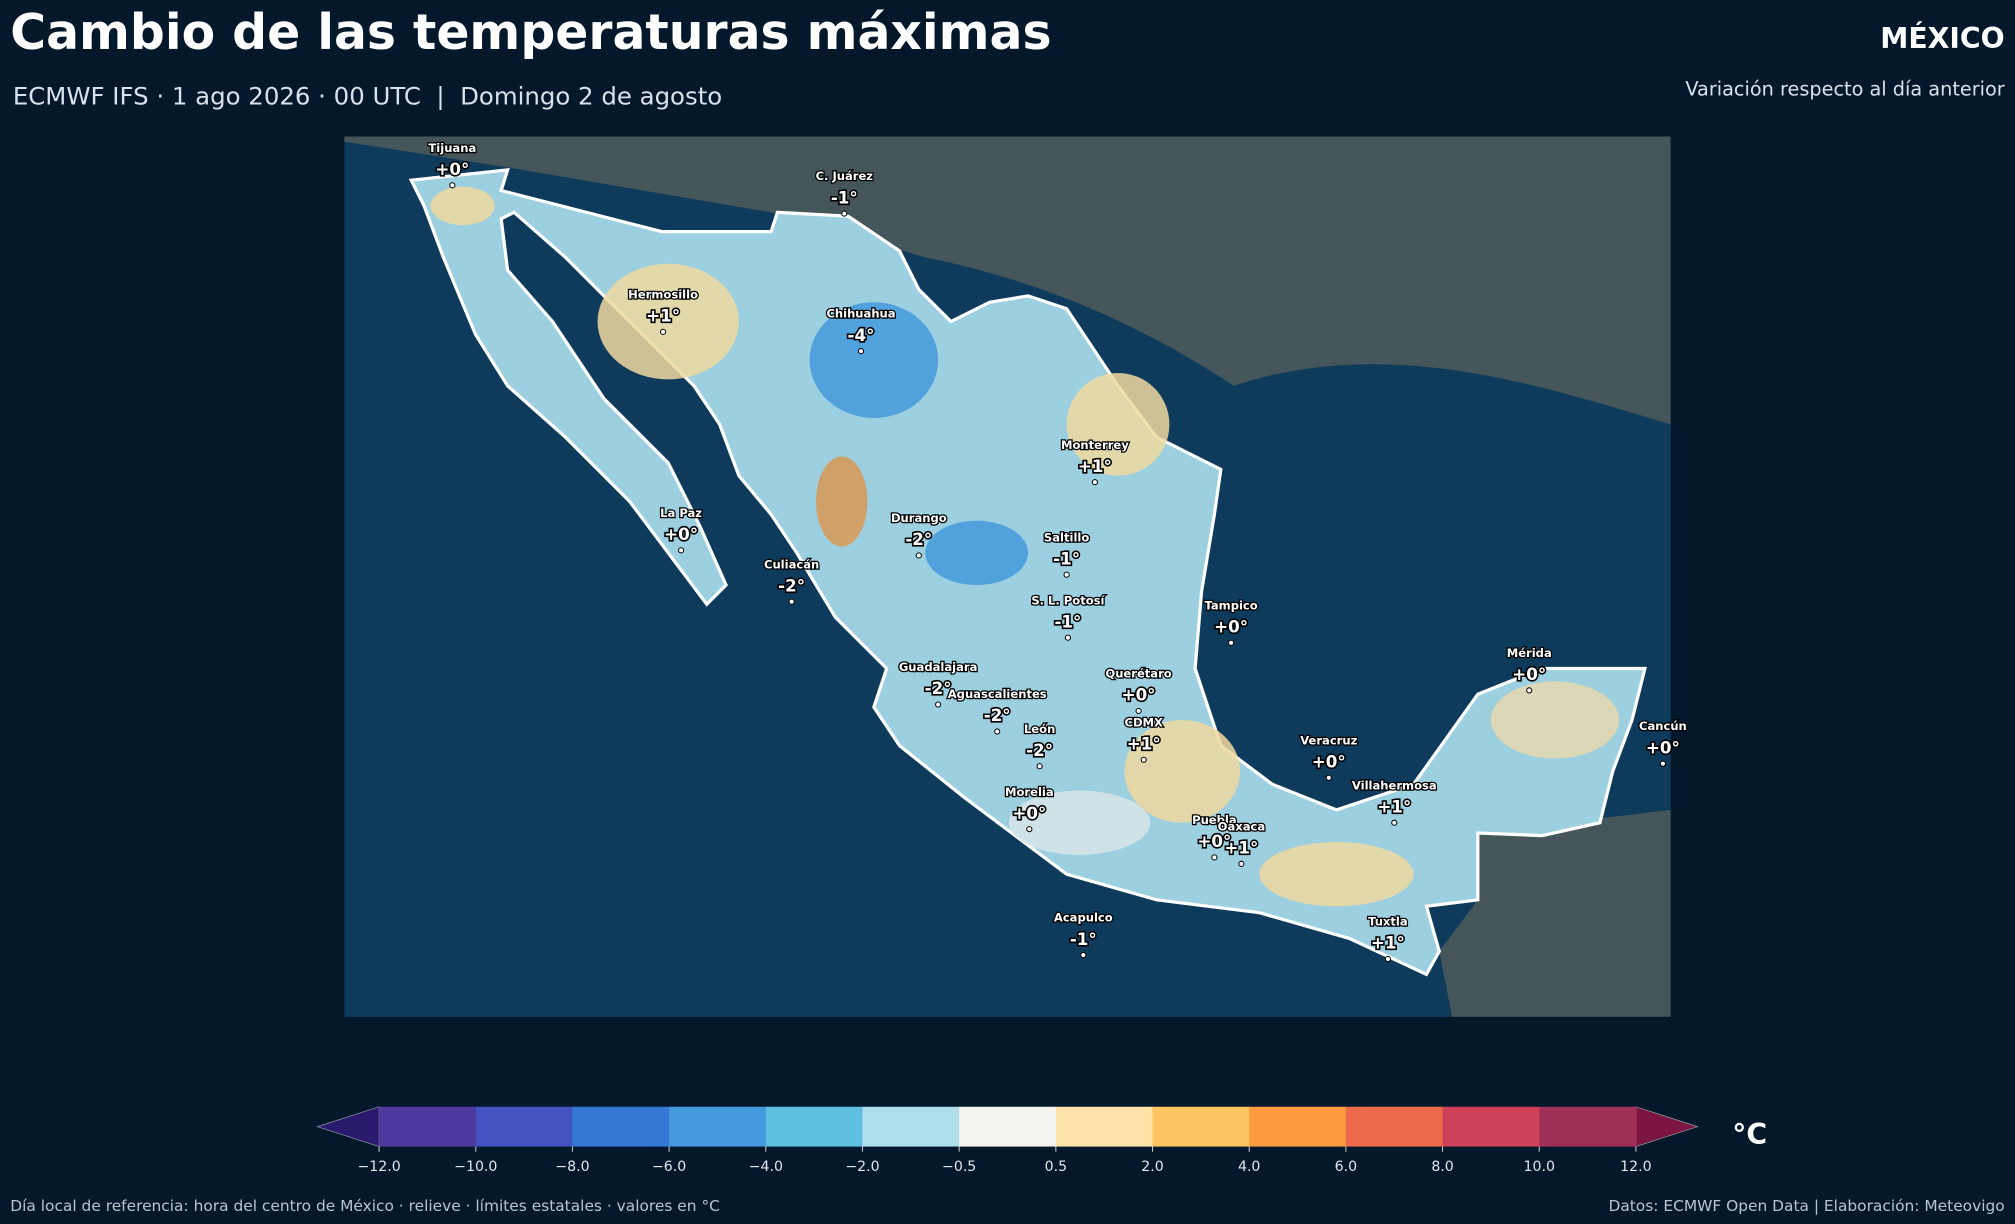 This screenshot has height=1224, width=2015. What do you see at coordinates (861, 335) in the screenshot?
I see `city-value: -4°` at bounding box center [861, 335].